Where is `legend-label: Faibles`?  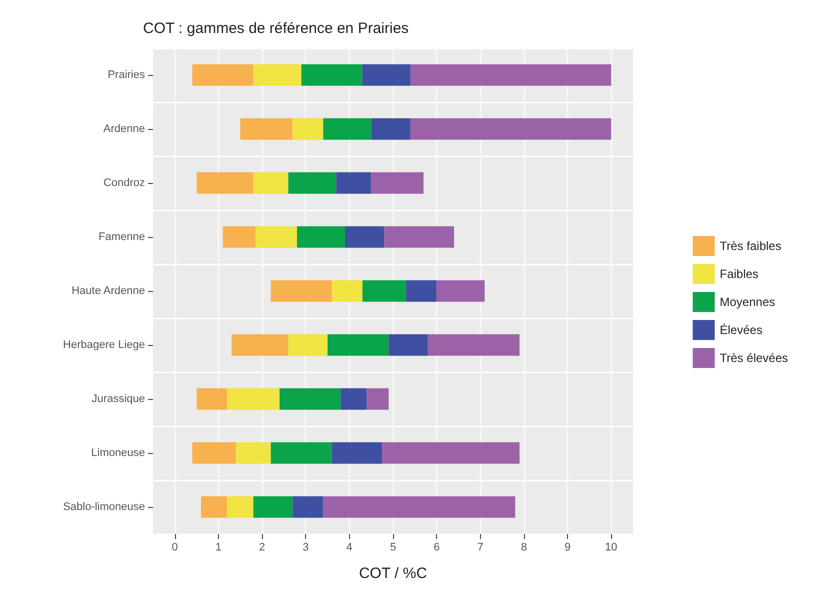 legend-label: Faibles is located at coordinates (739, 274).